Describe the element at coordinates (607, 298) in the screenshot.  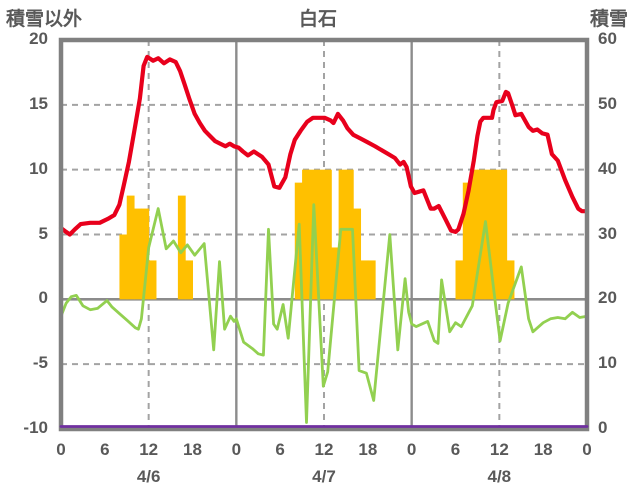
I see `right-axis-tick: 20` at that location.